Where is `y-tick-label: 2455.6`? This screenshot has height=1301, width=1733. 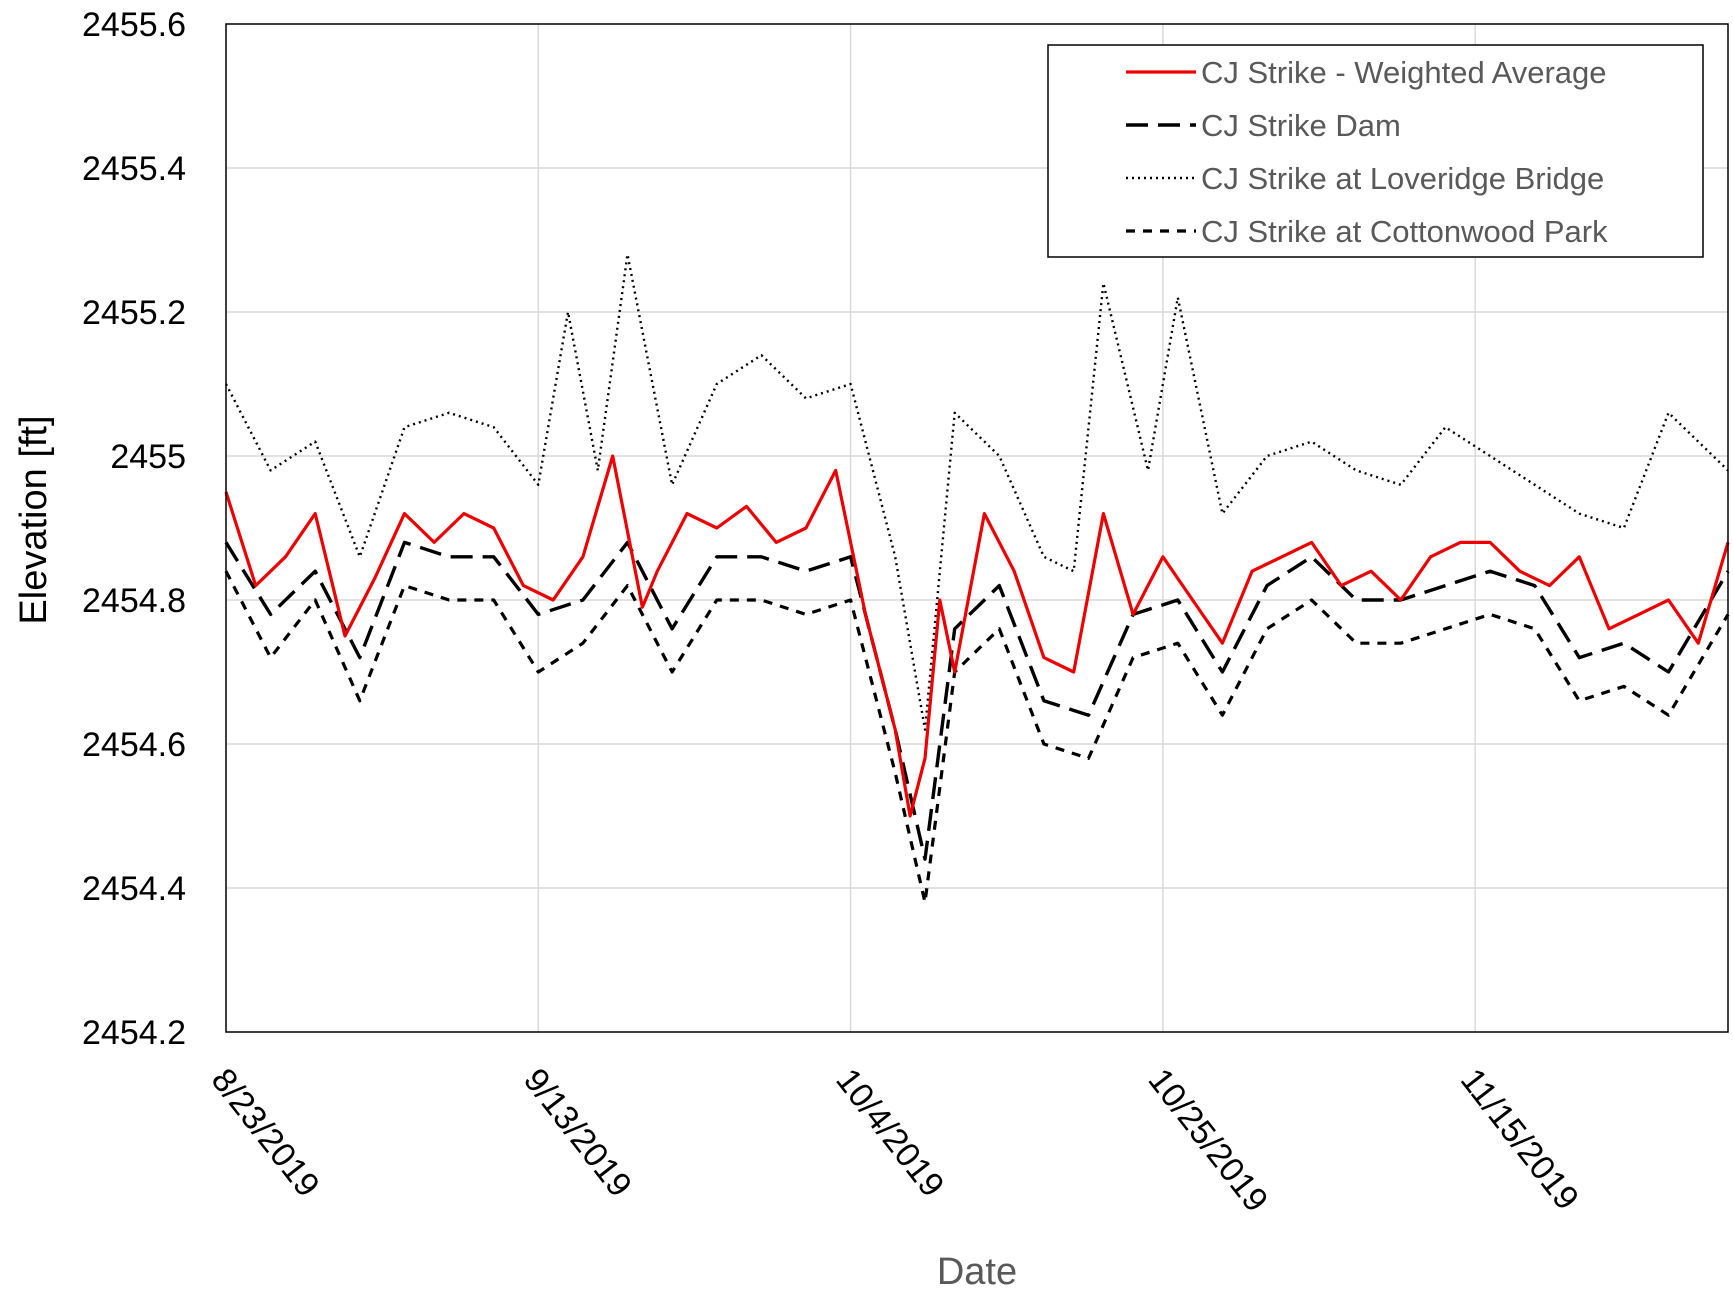
y-tick-label: 2455.6 is located at coordinates (134, 25).